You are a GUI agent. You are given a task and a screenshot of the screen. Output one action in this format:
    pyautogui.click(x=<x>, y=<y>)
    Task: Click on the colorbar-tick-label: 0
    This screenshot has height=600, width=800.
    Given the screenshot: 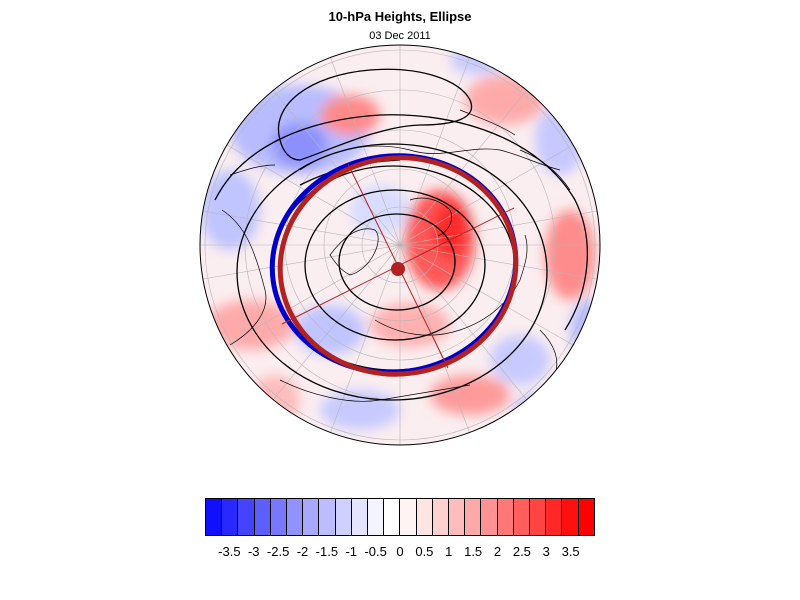 What is the action you would take?
    pyautogui.click(x=400, y=551)
    